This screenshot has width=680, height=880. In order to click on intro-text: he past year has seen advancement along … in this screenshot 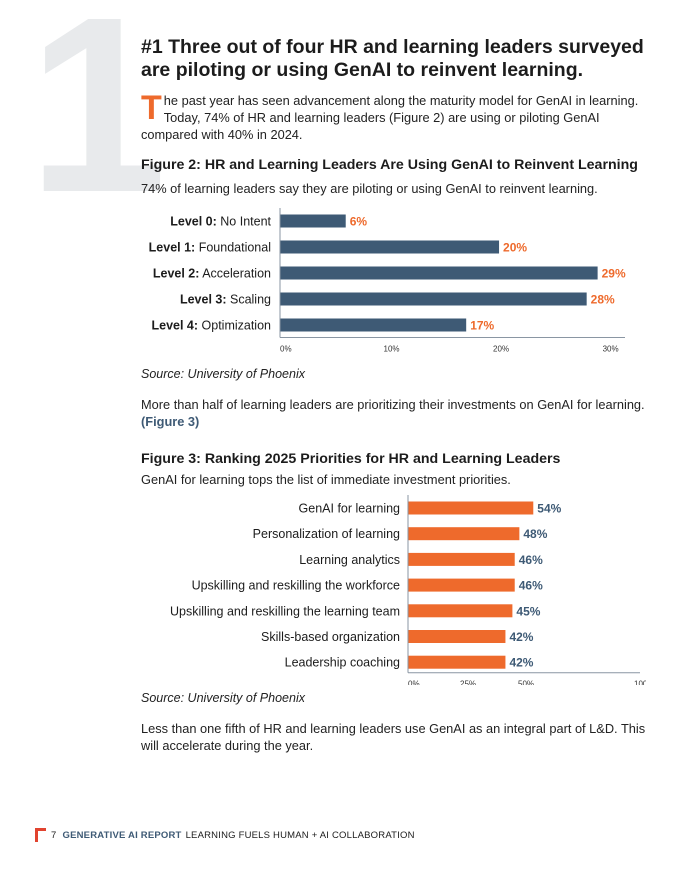, I will do `click(390, 117)`.